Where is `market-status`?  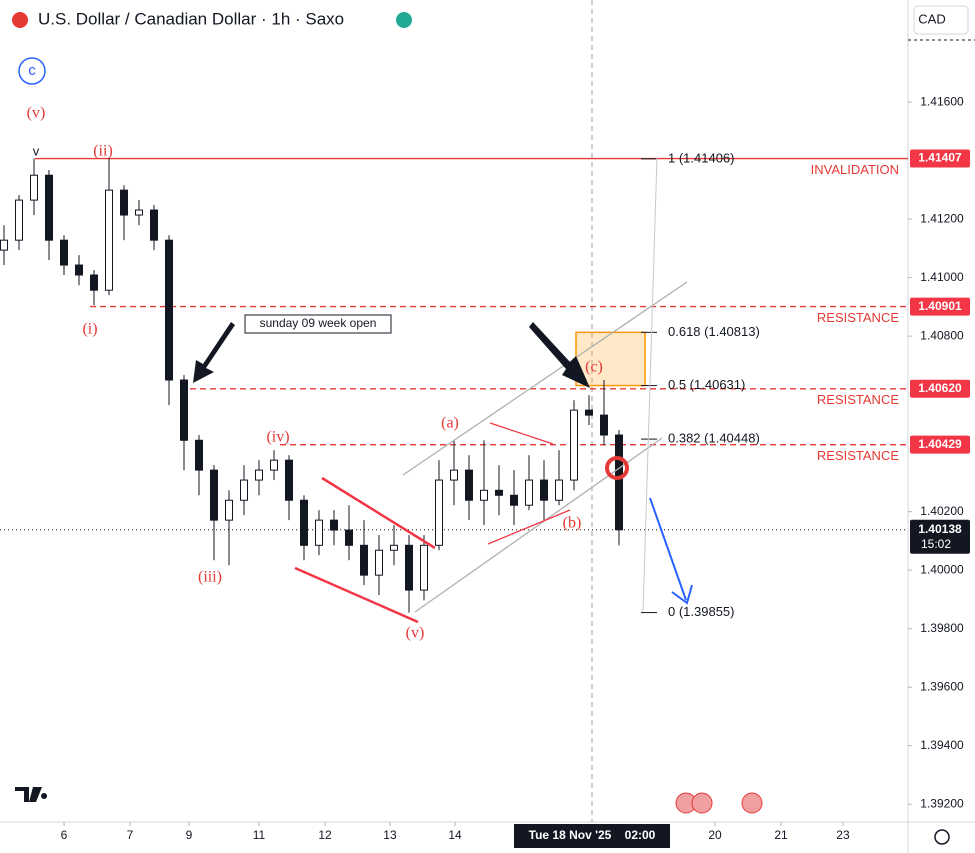 market-status is located at coordinates (404, 20).